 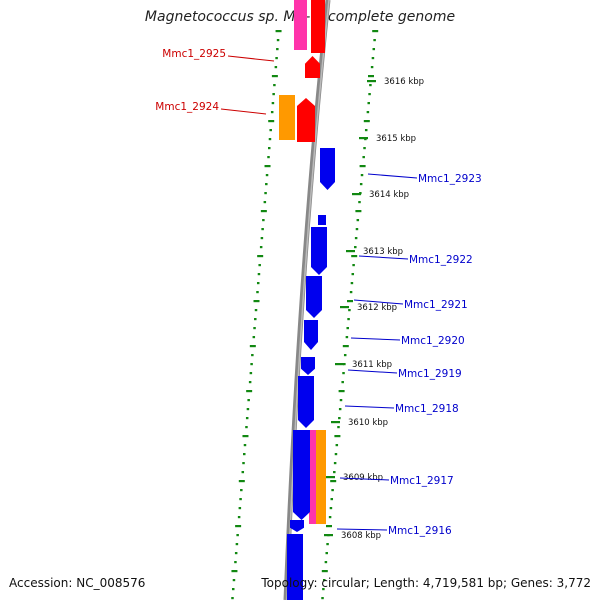 I want to click on reverse-gene-label: Mmc1_2916, so click(x=420, y=531).